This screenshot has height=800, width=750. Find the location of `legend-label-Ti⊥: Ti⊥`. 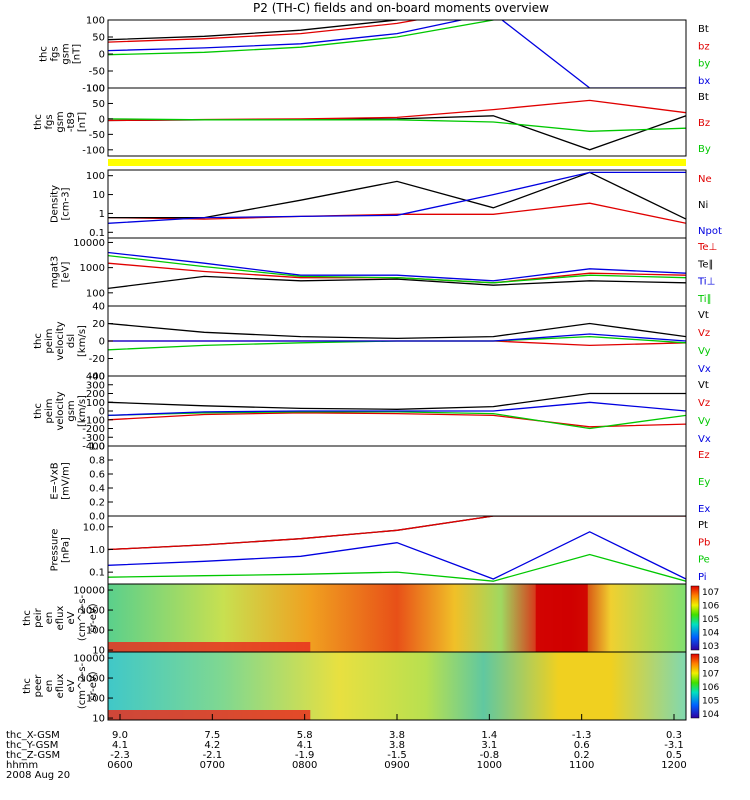

legend-label-Ti⊥: Ti⊥ is located at coordinates (706, 282).